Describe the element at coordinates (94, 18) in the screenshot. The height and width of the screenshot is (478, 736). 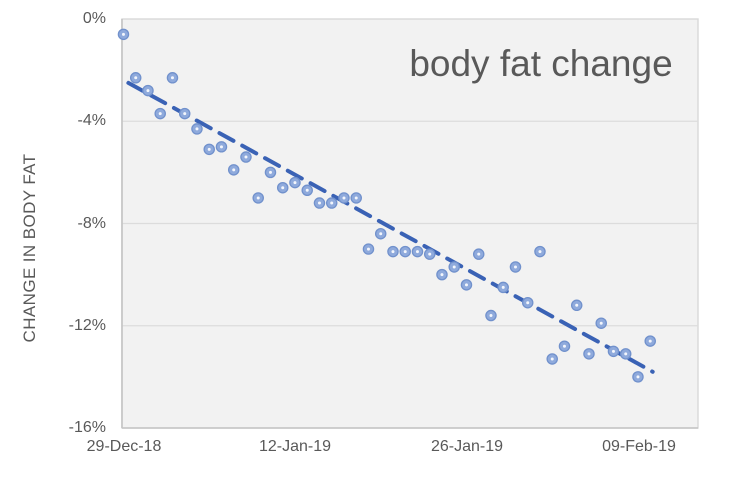
I see `y-tick-label-0pct: 0%` at that location.